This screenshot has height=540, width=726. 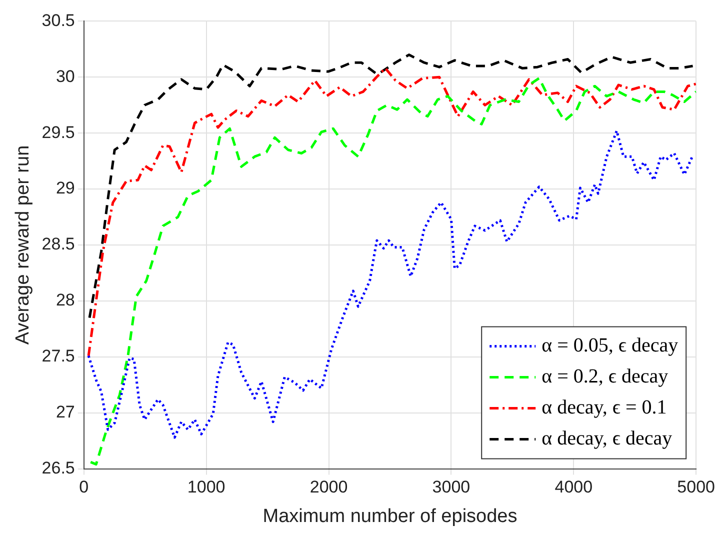 I want to click on x-axis-title: Maximum number of episodes, so click(x=390, y=516).